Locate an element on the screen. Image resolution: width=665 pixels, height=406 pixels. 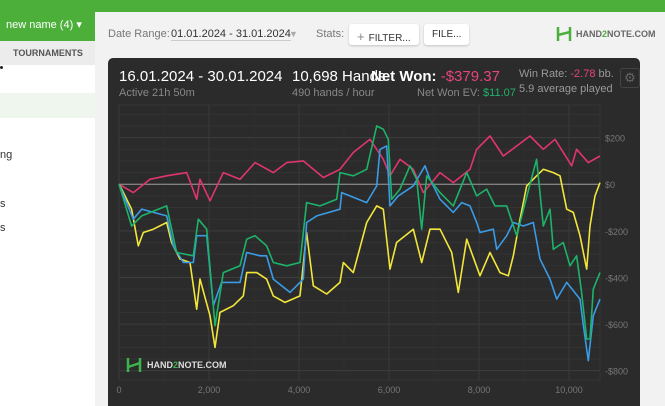
chart-watermark: HAND2NOTE.COM is located at coordinates (176, 365).